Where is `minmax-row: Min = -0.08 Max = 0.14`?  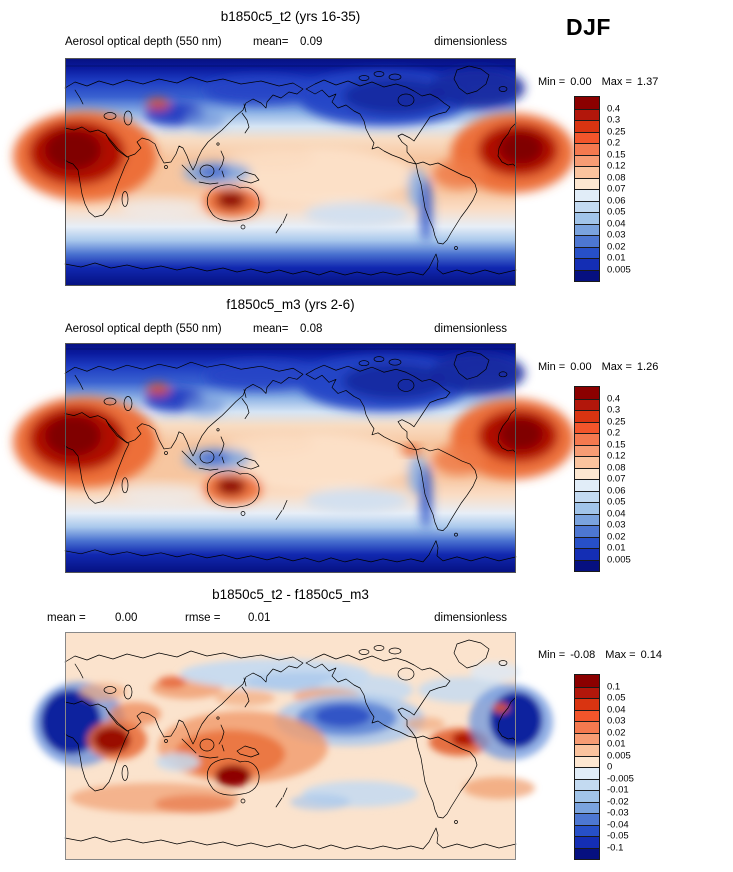
minmax-row: Min = -0.08 Max = 0.14 is located at coordinates (600, 655).